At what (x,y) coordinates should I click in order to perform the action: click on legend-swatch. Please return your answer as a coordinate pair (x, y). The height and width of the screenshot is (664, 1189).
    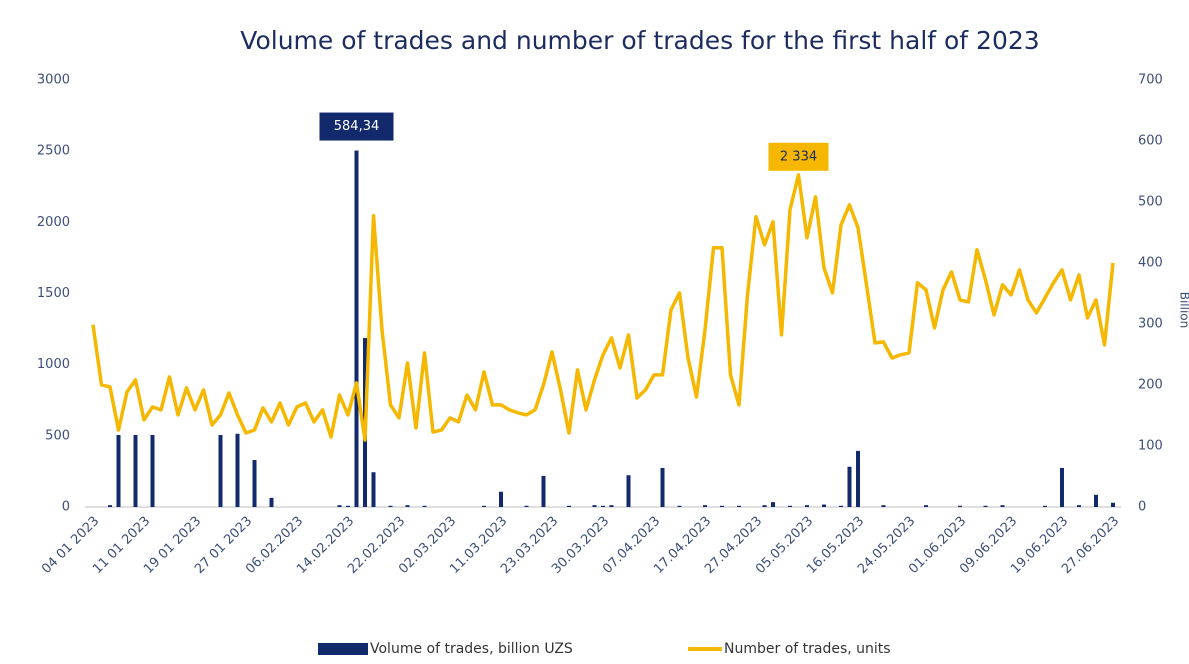
    Looking at the image, I should click on (343, 649).